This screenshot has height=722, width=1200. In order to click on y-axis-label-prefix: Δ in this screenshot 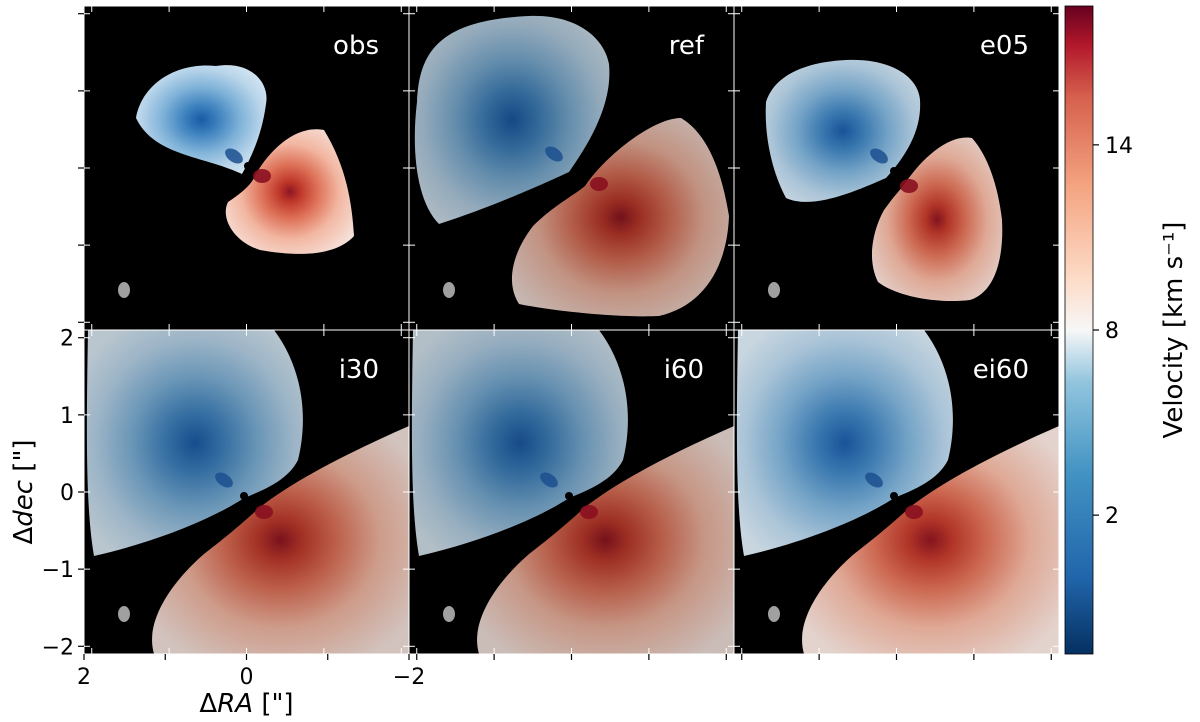, I will do `click(24, 536)`.